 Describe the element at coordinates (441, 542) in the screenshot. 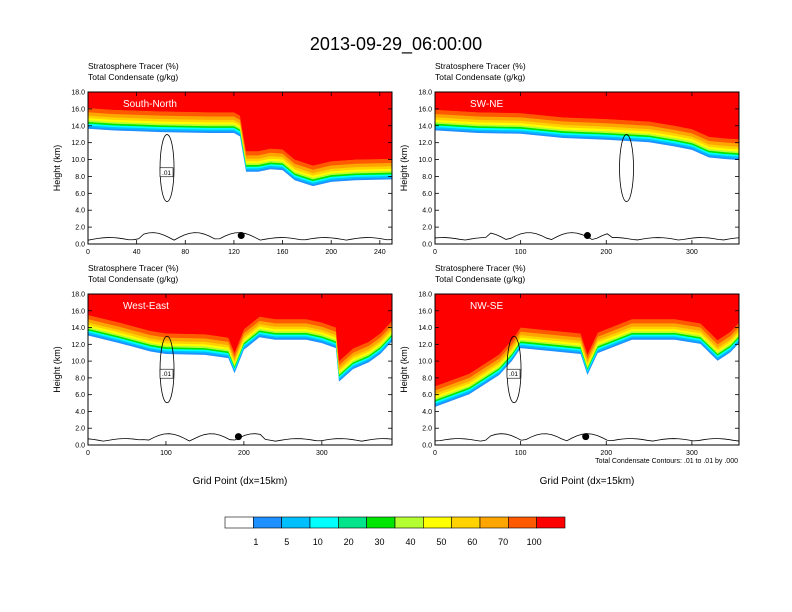

I see `colorbar-label: 50` at that location.